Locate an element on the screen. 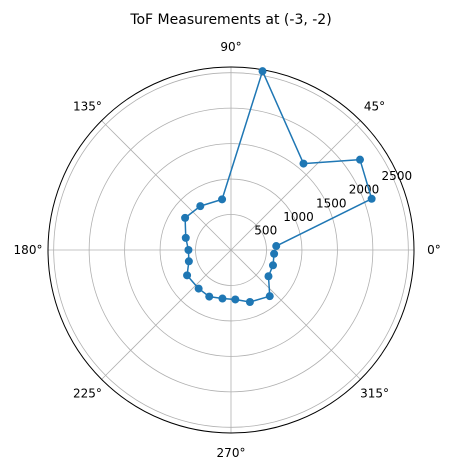 The width and height of the screenshot is (453, 471). radial-tick-label-2000: 2000 is located at coordinates (364, 190).